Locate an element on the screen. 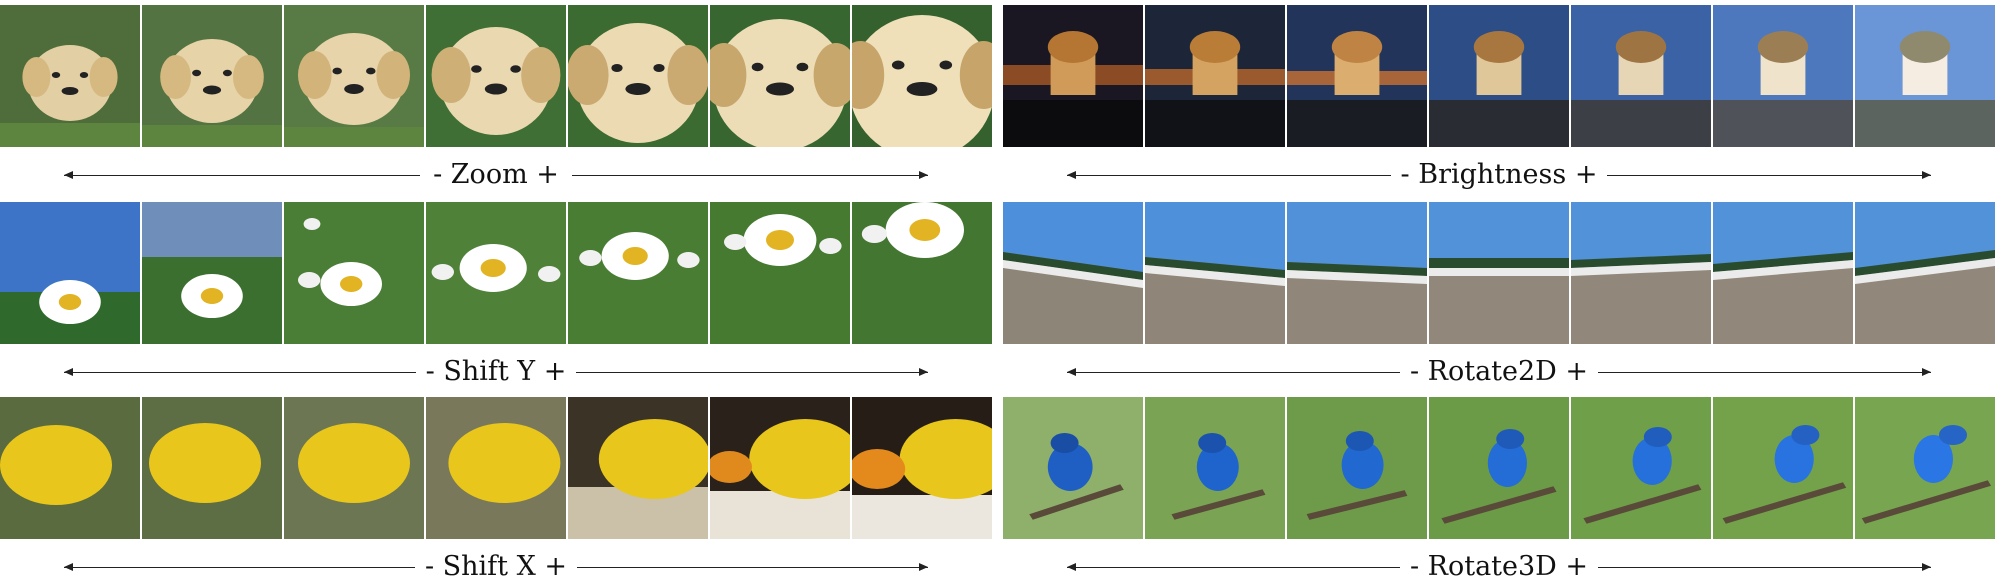 The height and width of the screenshot is (582, 1999). shift-x-axis: - Shift X + is located at coordinates (496, 566).